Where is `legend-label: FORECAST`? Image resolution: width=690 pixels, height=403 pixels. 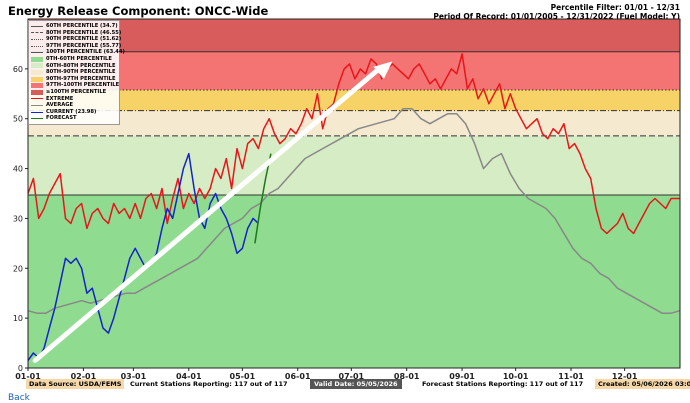
legend-label: FORECAST is located at coordinates (61, 118).